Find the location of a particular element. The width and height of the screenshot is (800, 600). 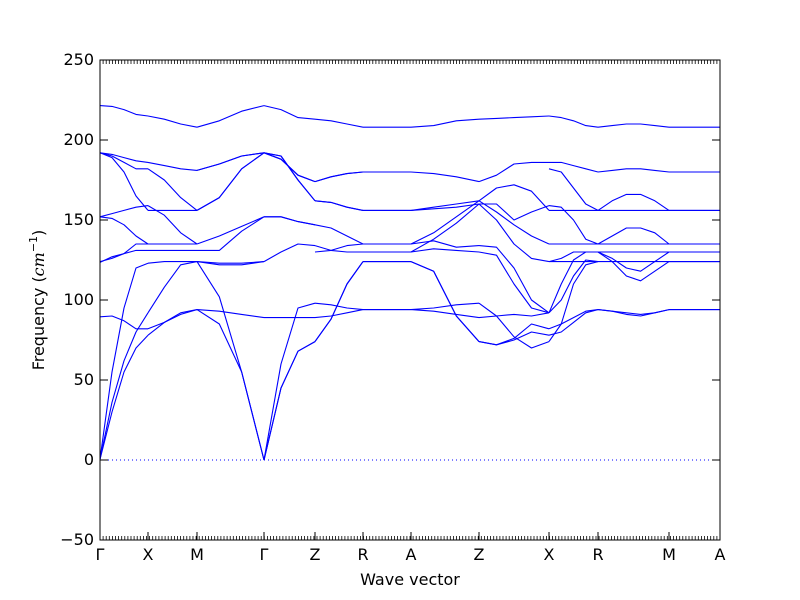

band-line-M-Γ-4 is located at coordinates (230, 263).